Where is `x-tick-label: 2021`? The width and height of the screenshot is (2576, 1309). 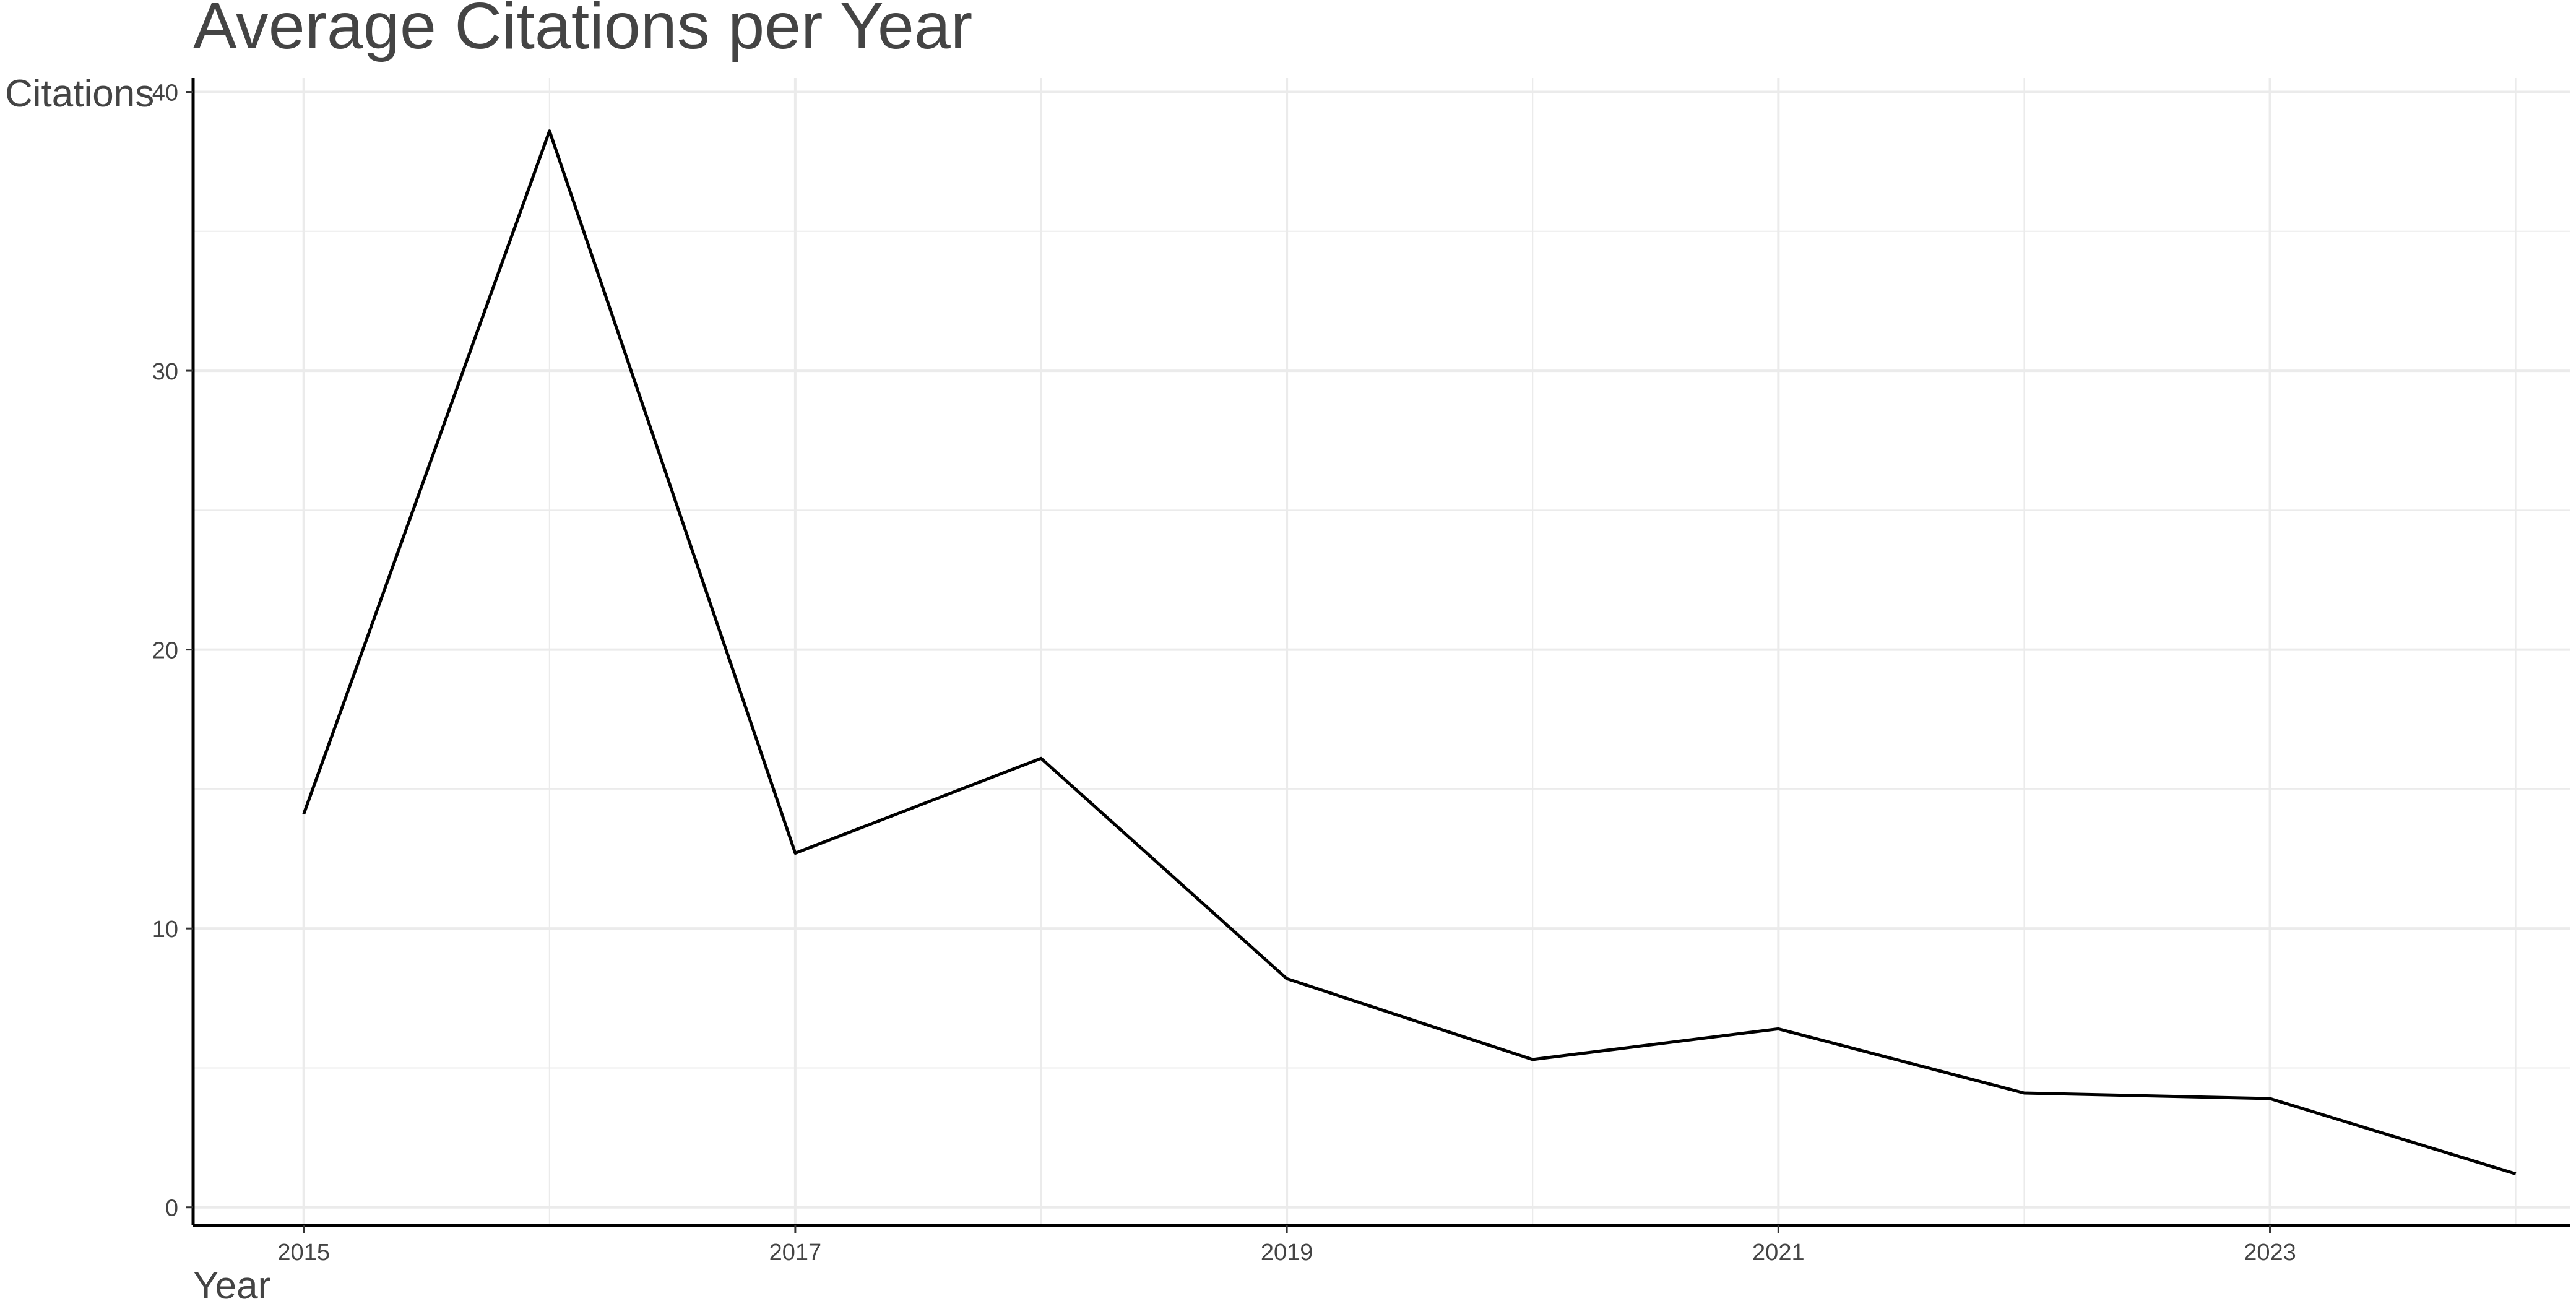 x-tick-label: 2021 is located at coordinates (1778, 1253).